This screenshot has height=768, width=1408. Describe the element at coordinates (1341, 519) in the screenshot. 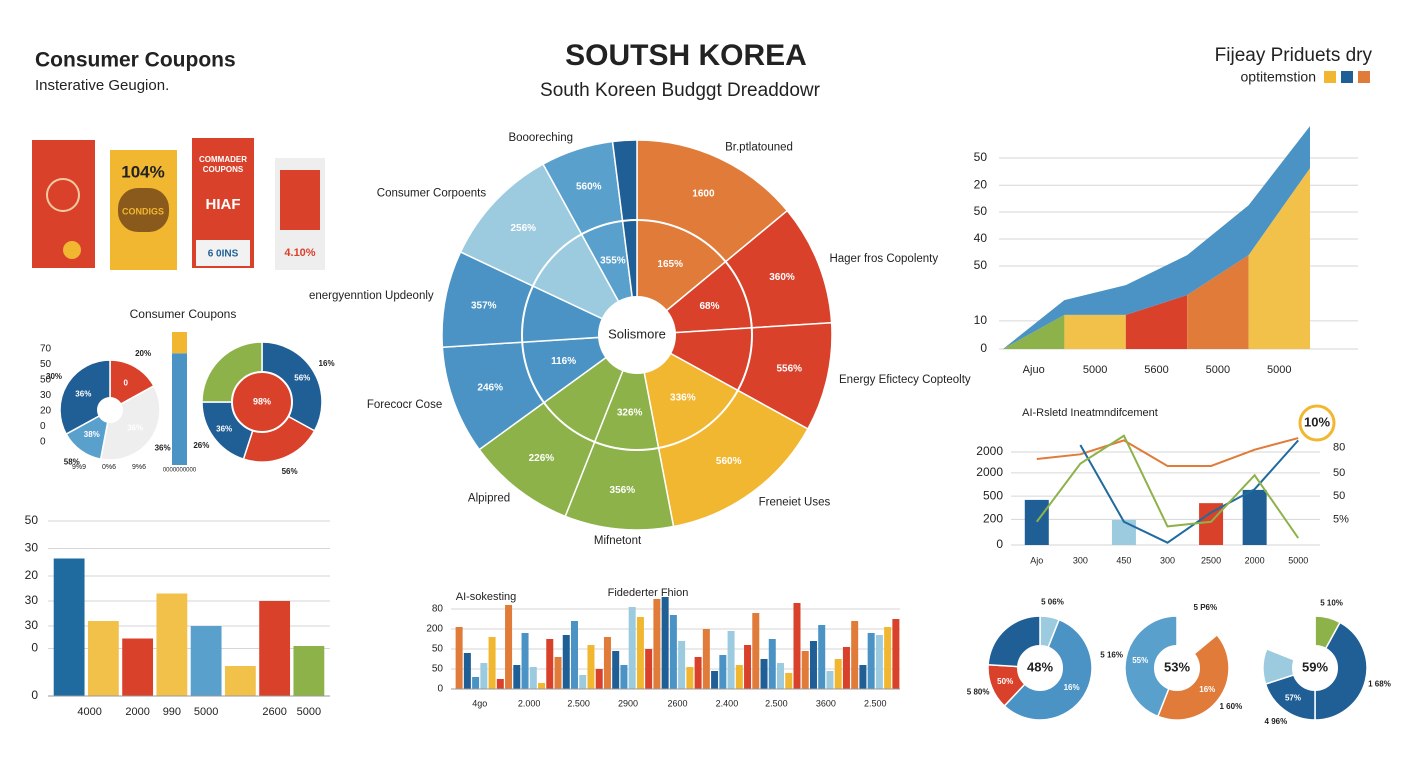

I see `y2-tick-label: 5%` at that location.